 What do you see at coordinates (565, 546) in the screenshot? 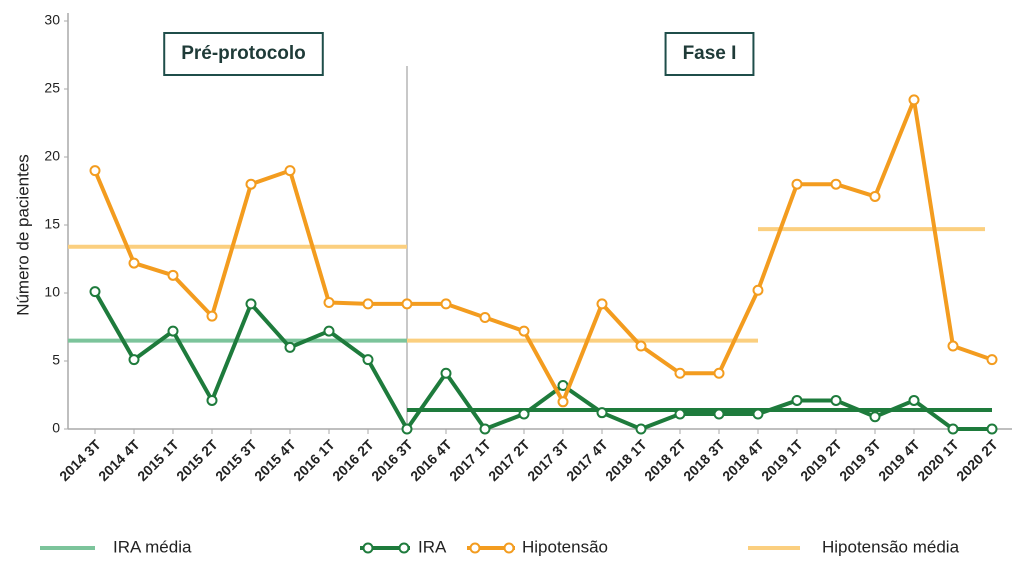
I see `legend-label: Hipotensão` at bounding box center [565, 546].